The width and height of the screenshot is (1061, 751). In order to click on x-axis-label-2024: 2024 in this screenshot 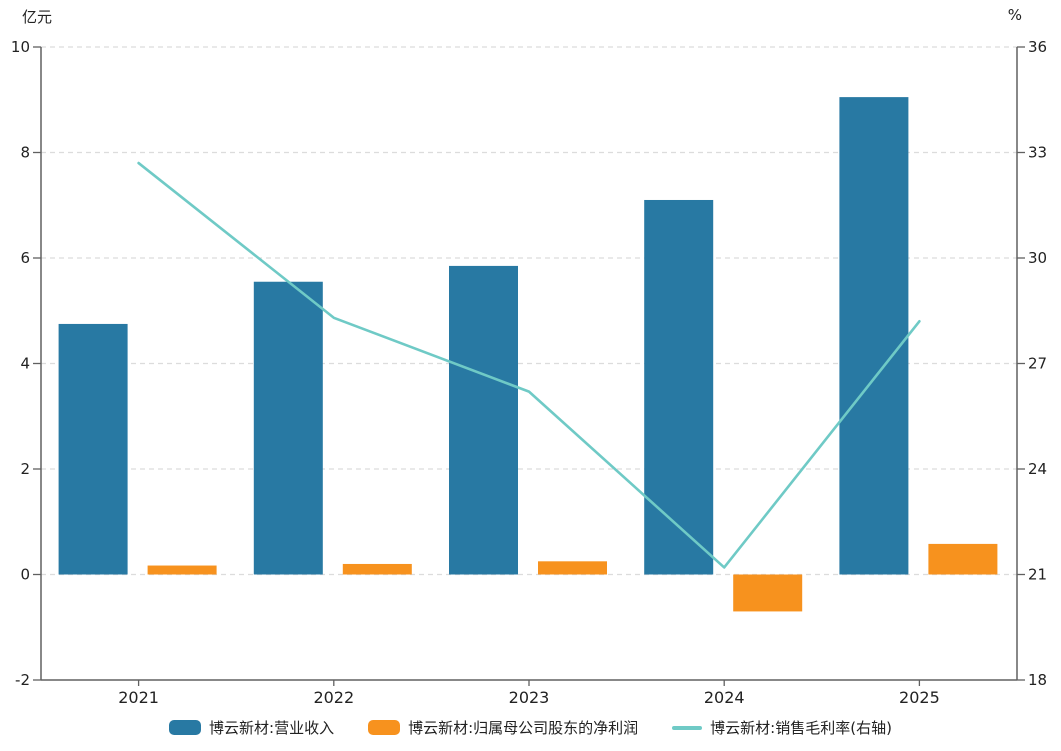, I will do `click(724, 697)`.